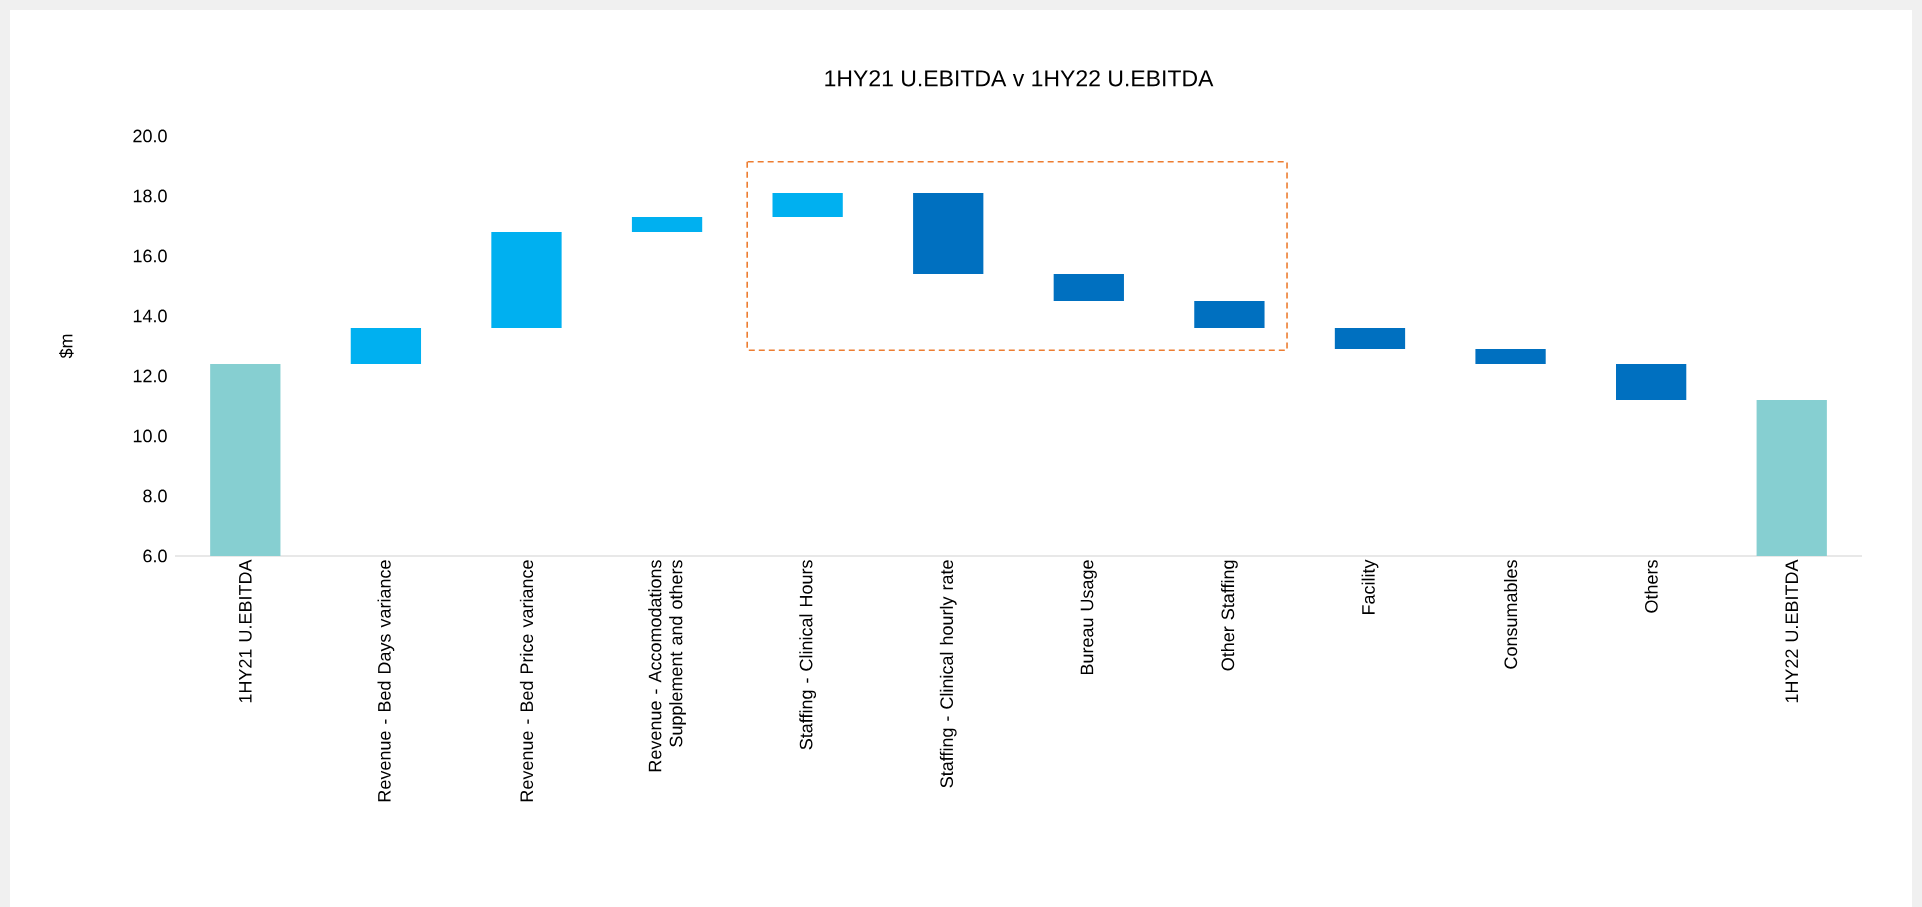  Describe the element at coordinates (66, 346) in the screenshot. I see `y-axis-title: $m` at that location.